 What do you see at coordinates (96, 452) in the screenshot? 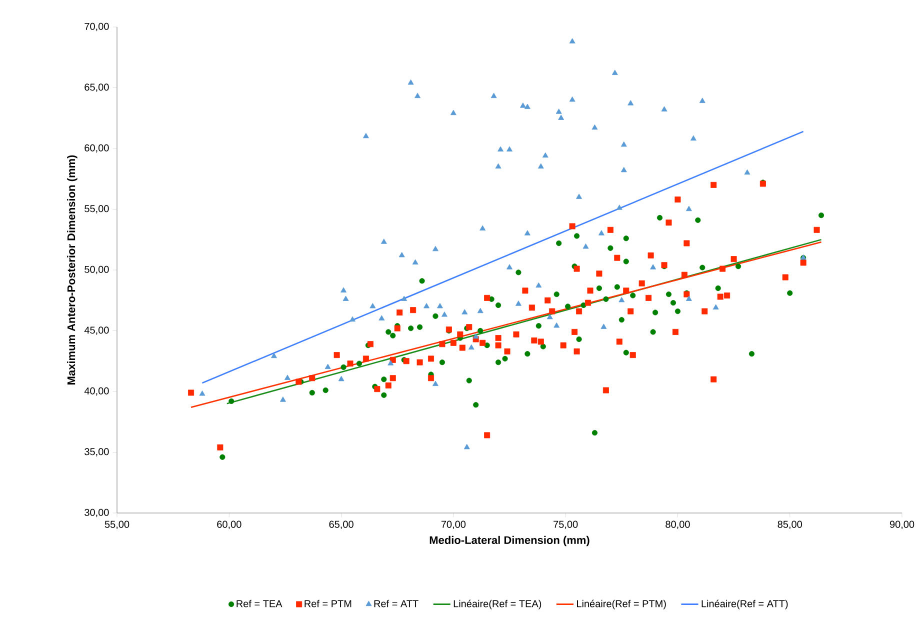
I see `y-tick-label: 35,00` at bounding box center [96, 452].